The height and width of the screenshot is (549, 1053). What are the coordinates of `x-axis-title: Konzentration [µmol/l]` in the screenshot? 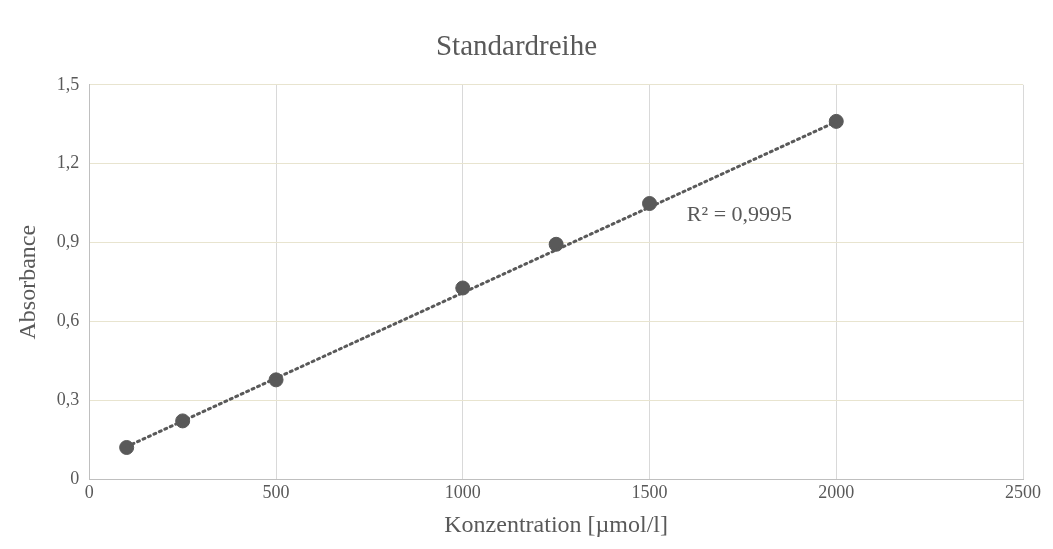 It's located at (556, 523).